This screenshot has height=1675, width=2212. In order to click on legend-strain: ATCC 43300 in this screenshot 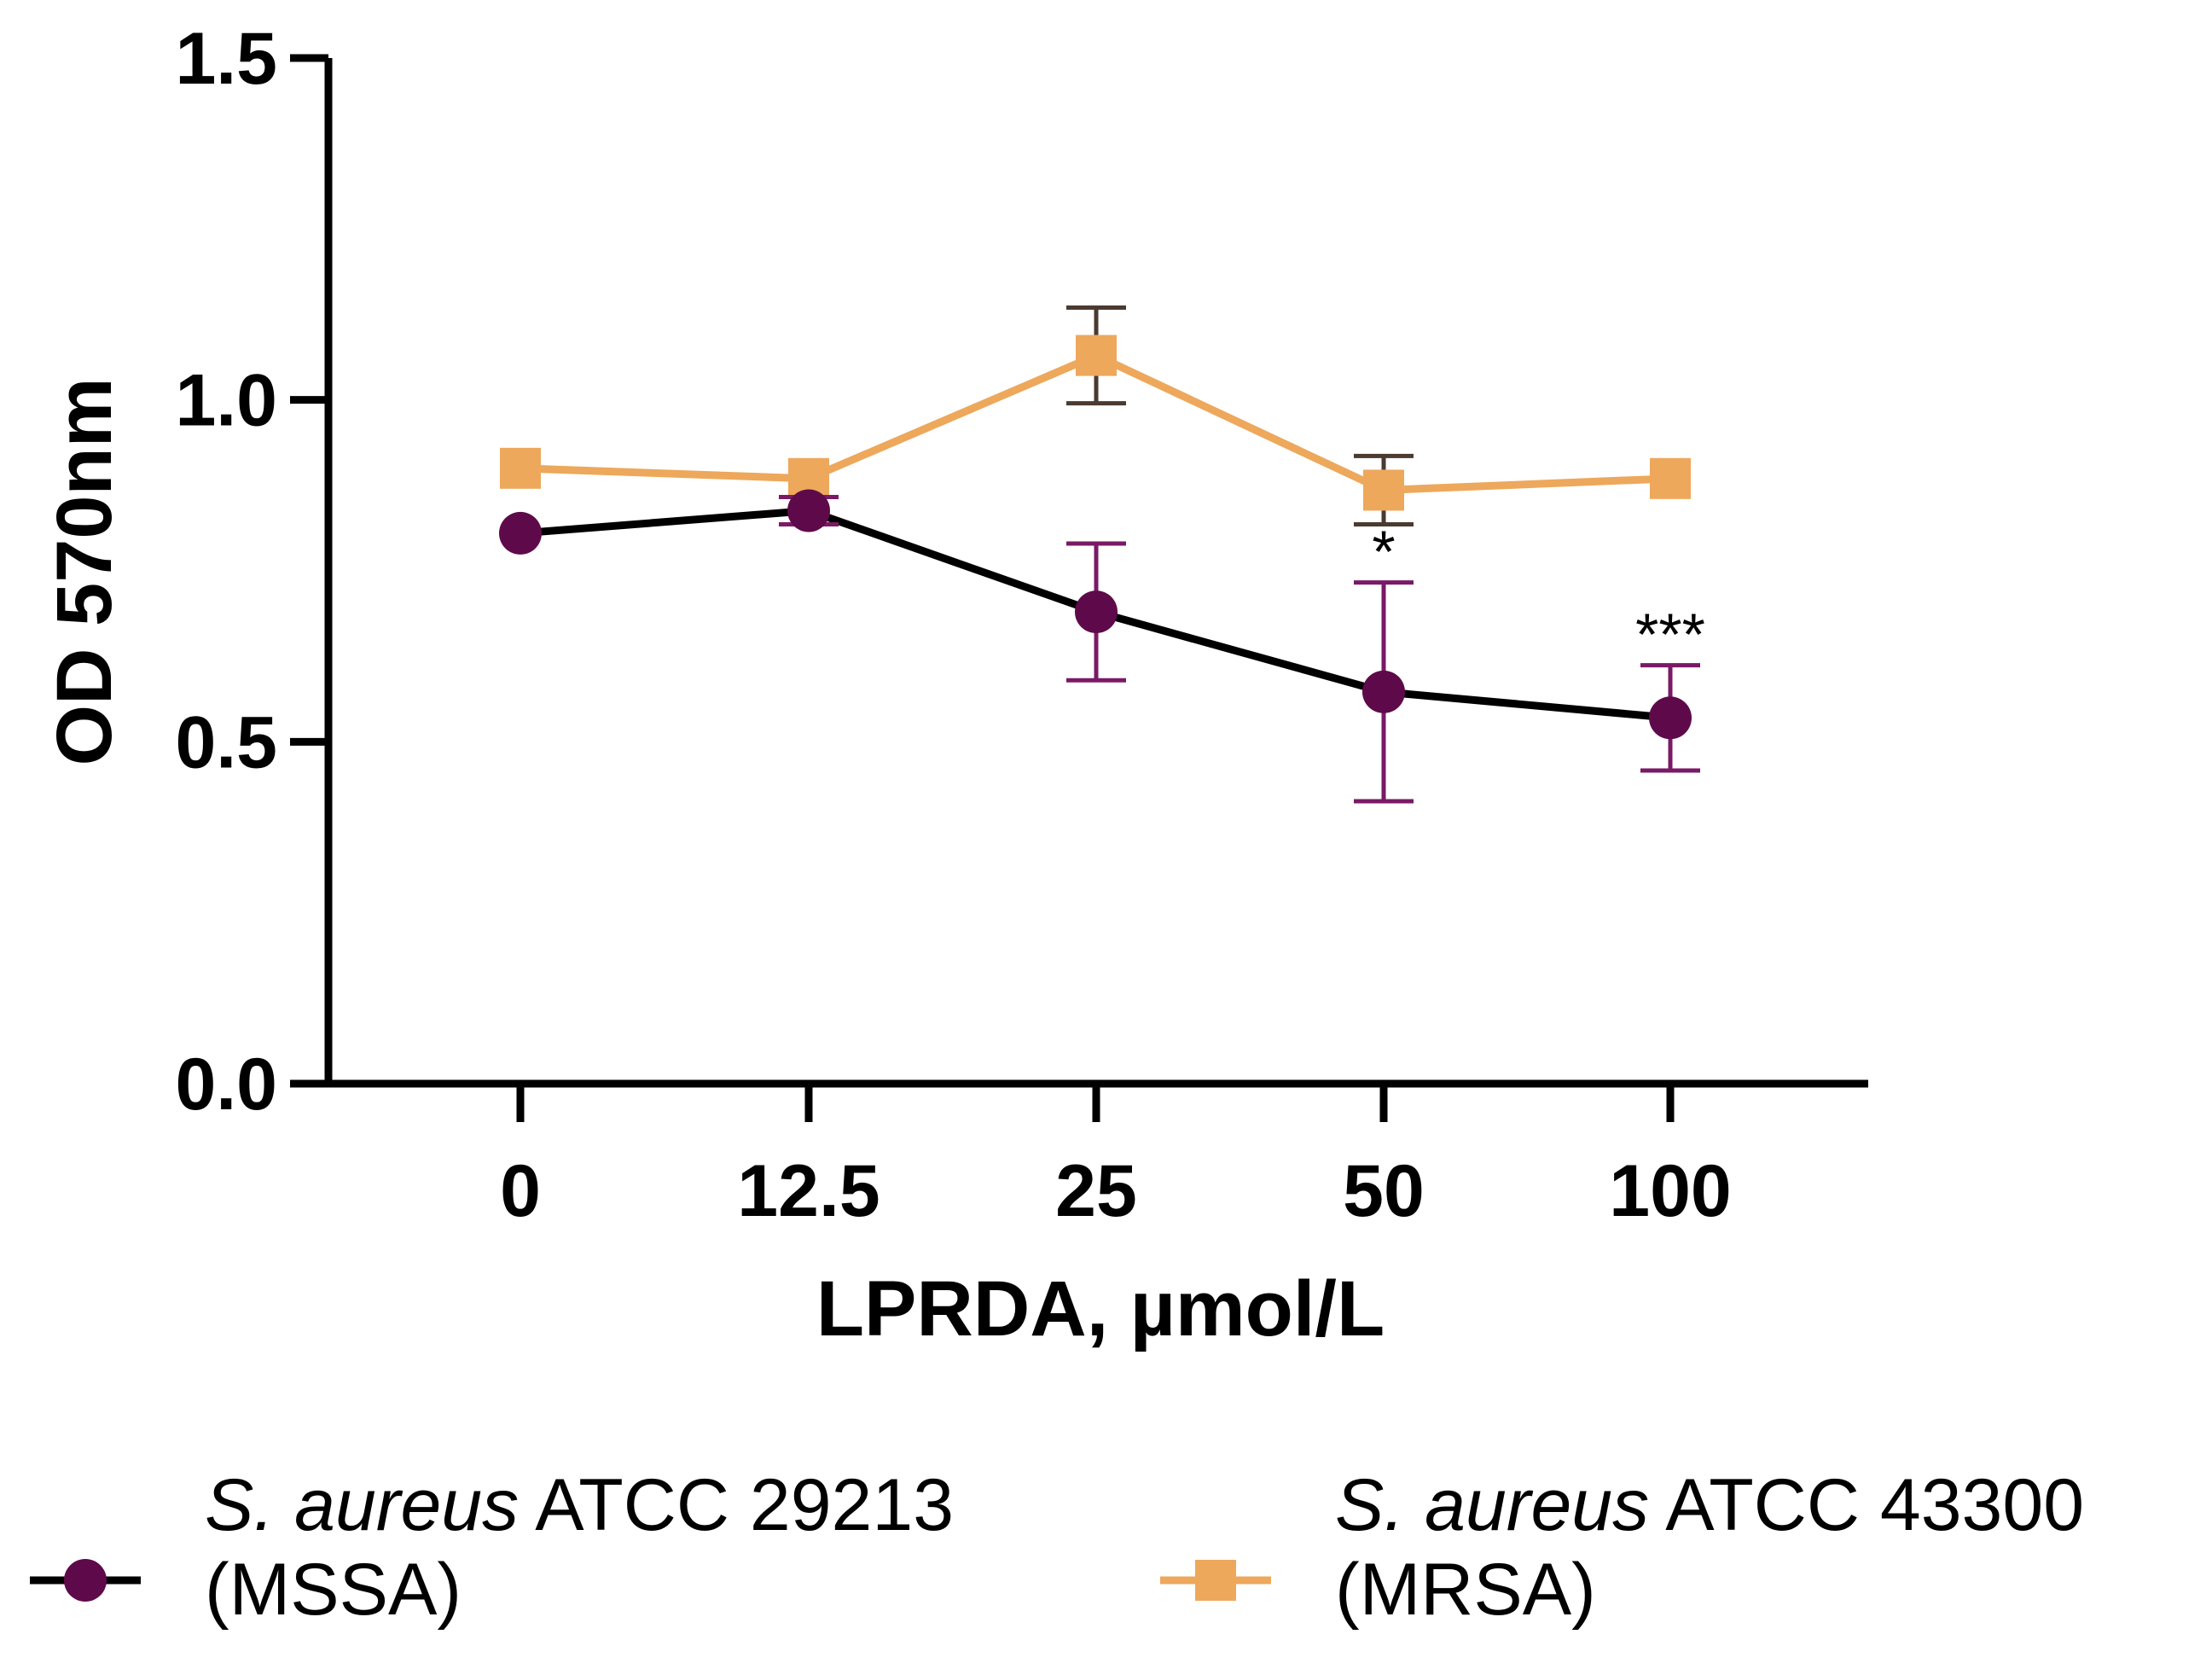, I will do `click(1867, 1505)`.